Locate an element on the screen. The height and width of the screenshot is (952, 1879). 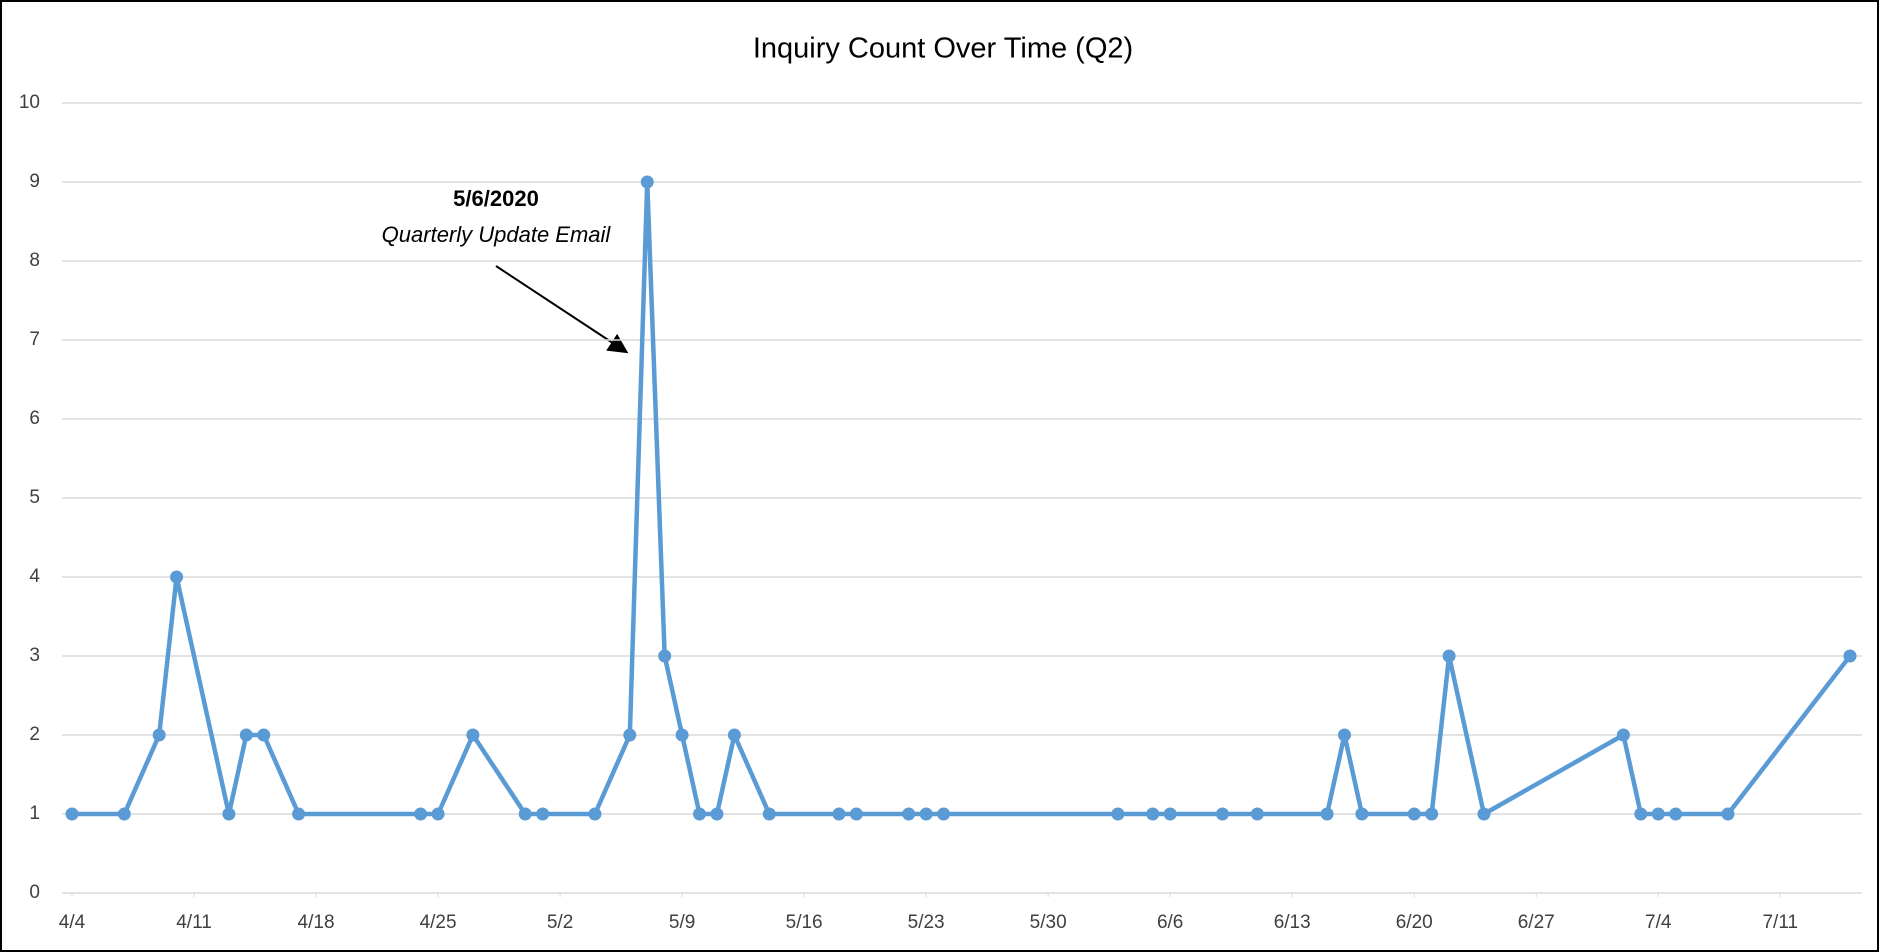
x-tick-label: 5/23 is located at coordinates (926, 922).